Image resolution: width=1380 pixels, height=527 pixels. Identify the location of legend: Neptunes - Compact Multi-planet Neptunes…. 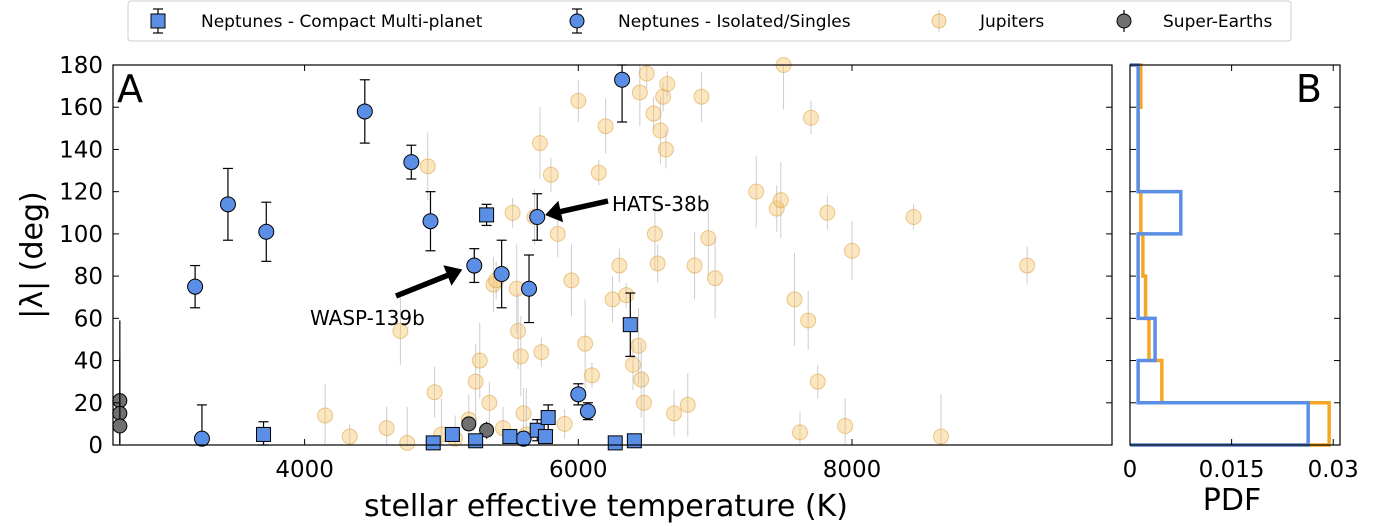
(709, 21).